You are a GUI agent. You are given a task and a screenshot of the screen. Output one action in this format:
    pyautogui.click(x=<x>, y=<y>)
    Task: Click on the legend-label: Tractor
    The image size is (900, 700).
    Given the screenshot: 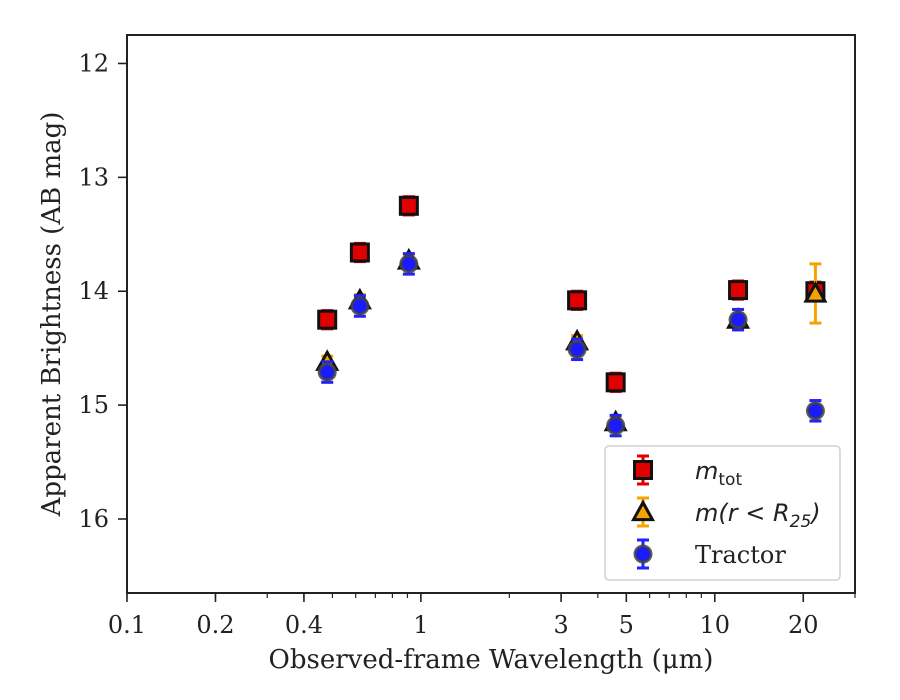 What is the action you would take?
    pyautogui.click(x=740, y=555)
    